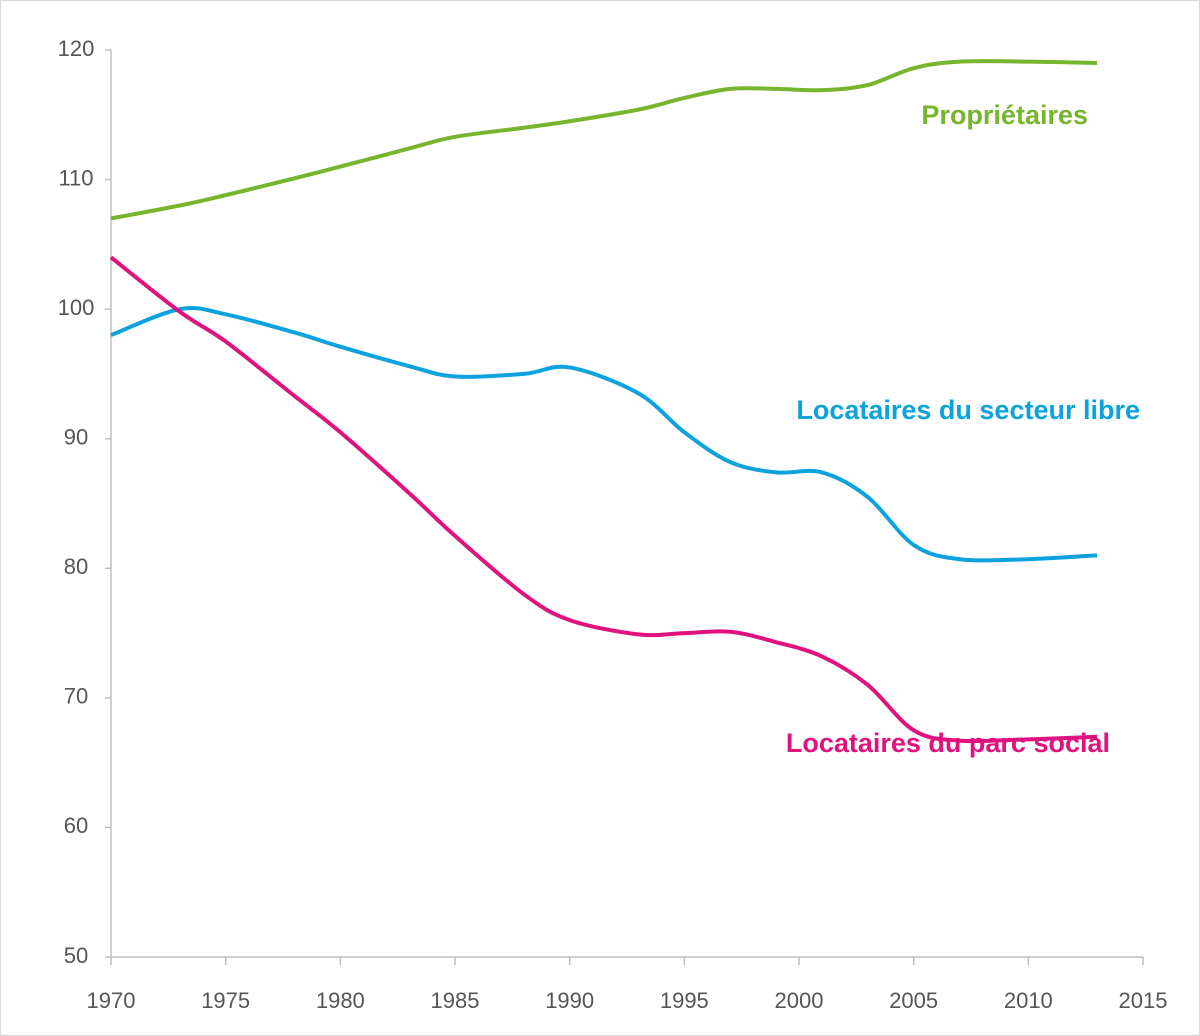  What do you see at coordinates (111, 1000) in the screenshot?
I see `x-tick-label: 1970` at bounding box center [111, 1000].